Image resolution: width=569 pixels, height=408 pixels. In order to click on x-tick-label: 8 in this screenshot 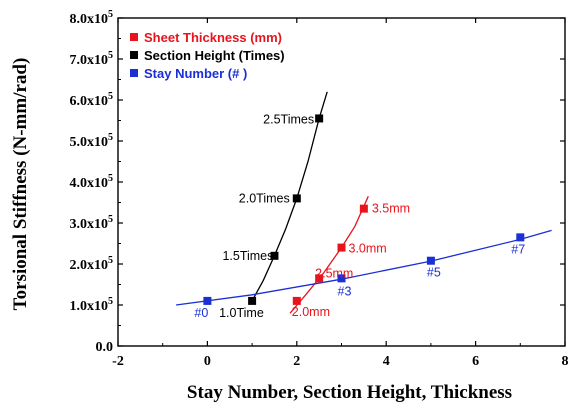, I will do `click(565, 361)`.